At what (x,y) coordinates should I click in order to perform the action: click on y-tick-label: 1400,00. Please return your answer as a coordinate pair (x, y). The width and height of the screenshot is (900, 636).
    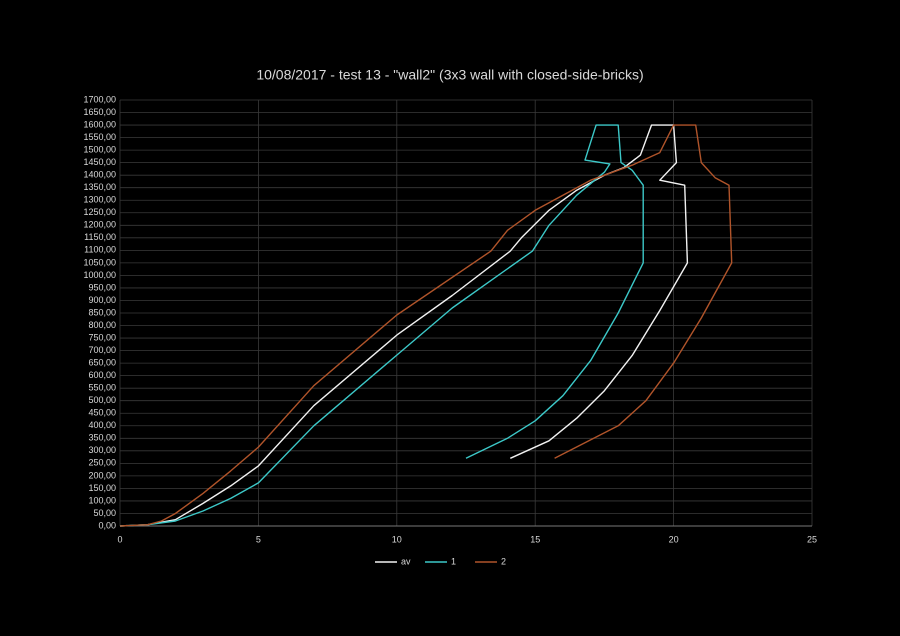
    Looking at the image, I should click on (99, 175).